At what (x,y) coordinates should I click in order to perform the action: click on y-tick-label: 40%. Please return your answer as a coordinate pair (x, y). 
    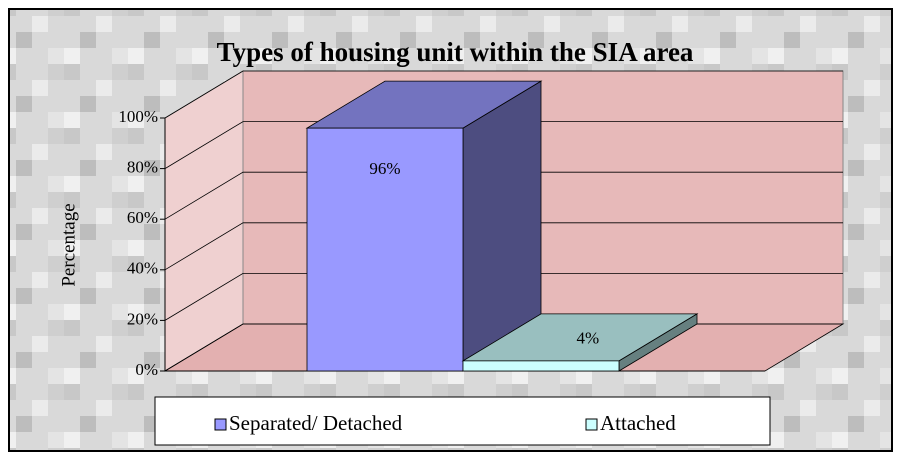
    Looking at the image, I should click on (142, 268).